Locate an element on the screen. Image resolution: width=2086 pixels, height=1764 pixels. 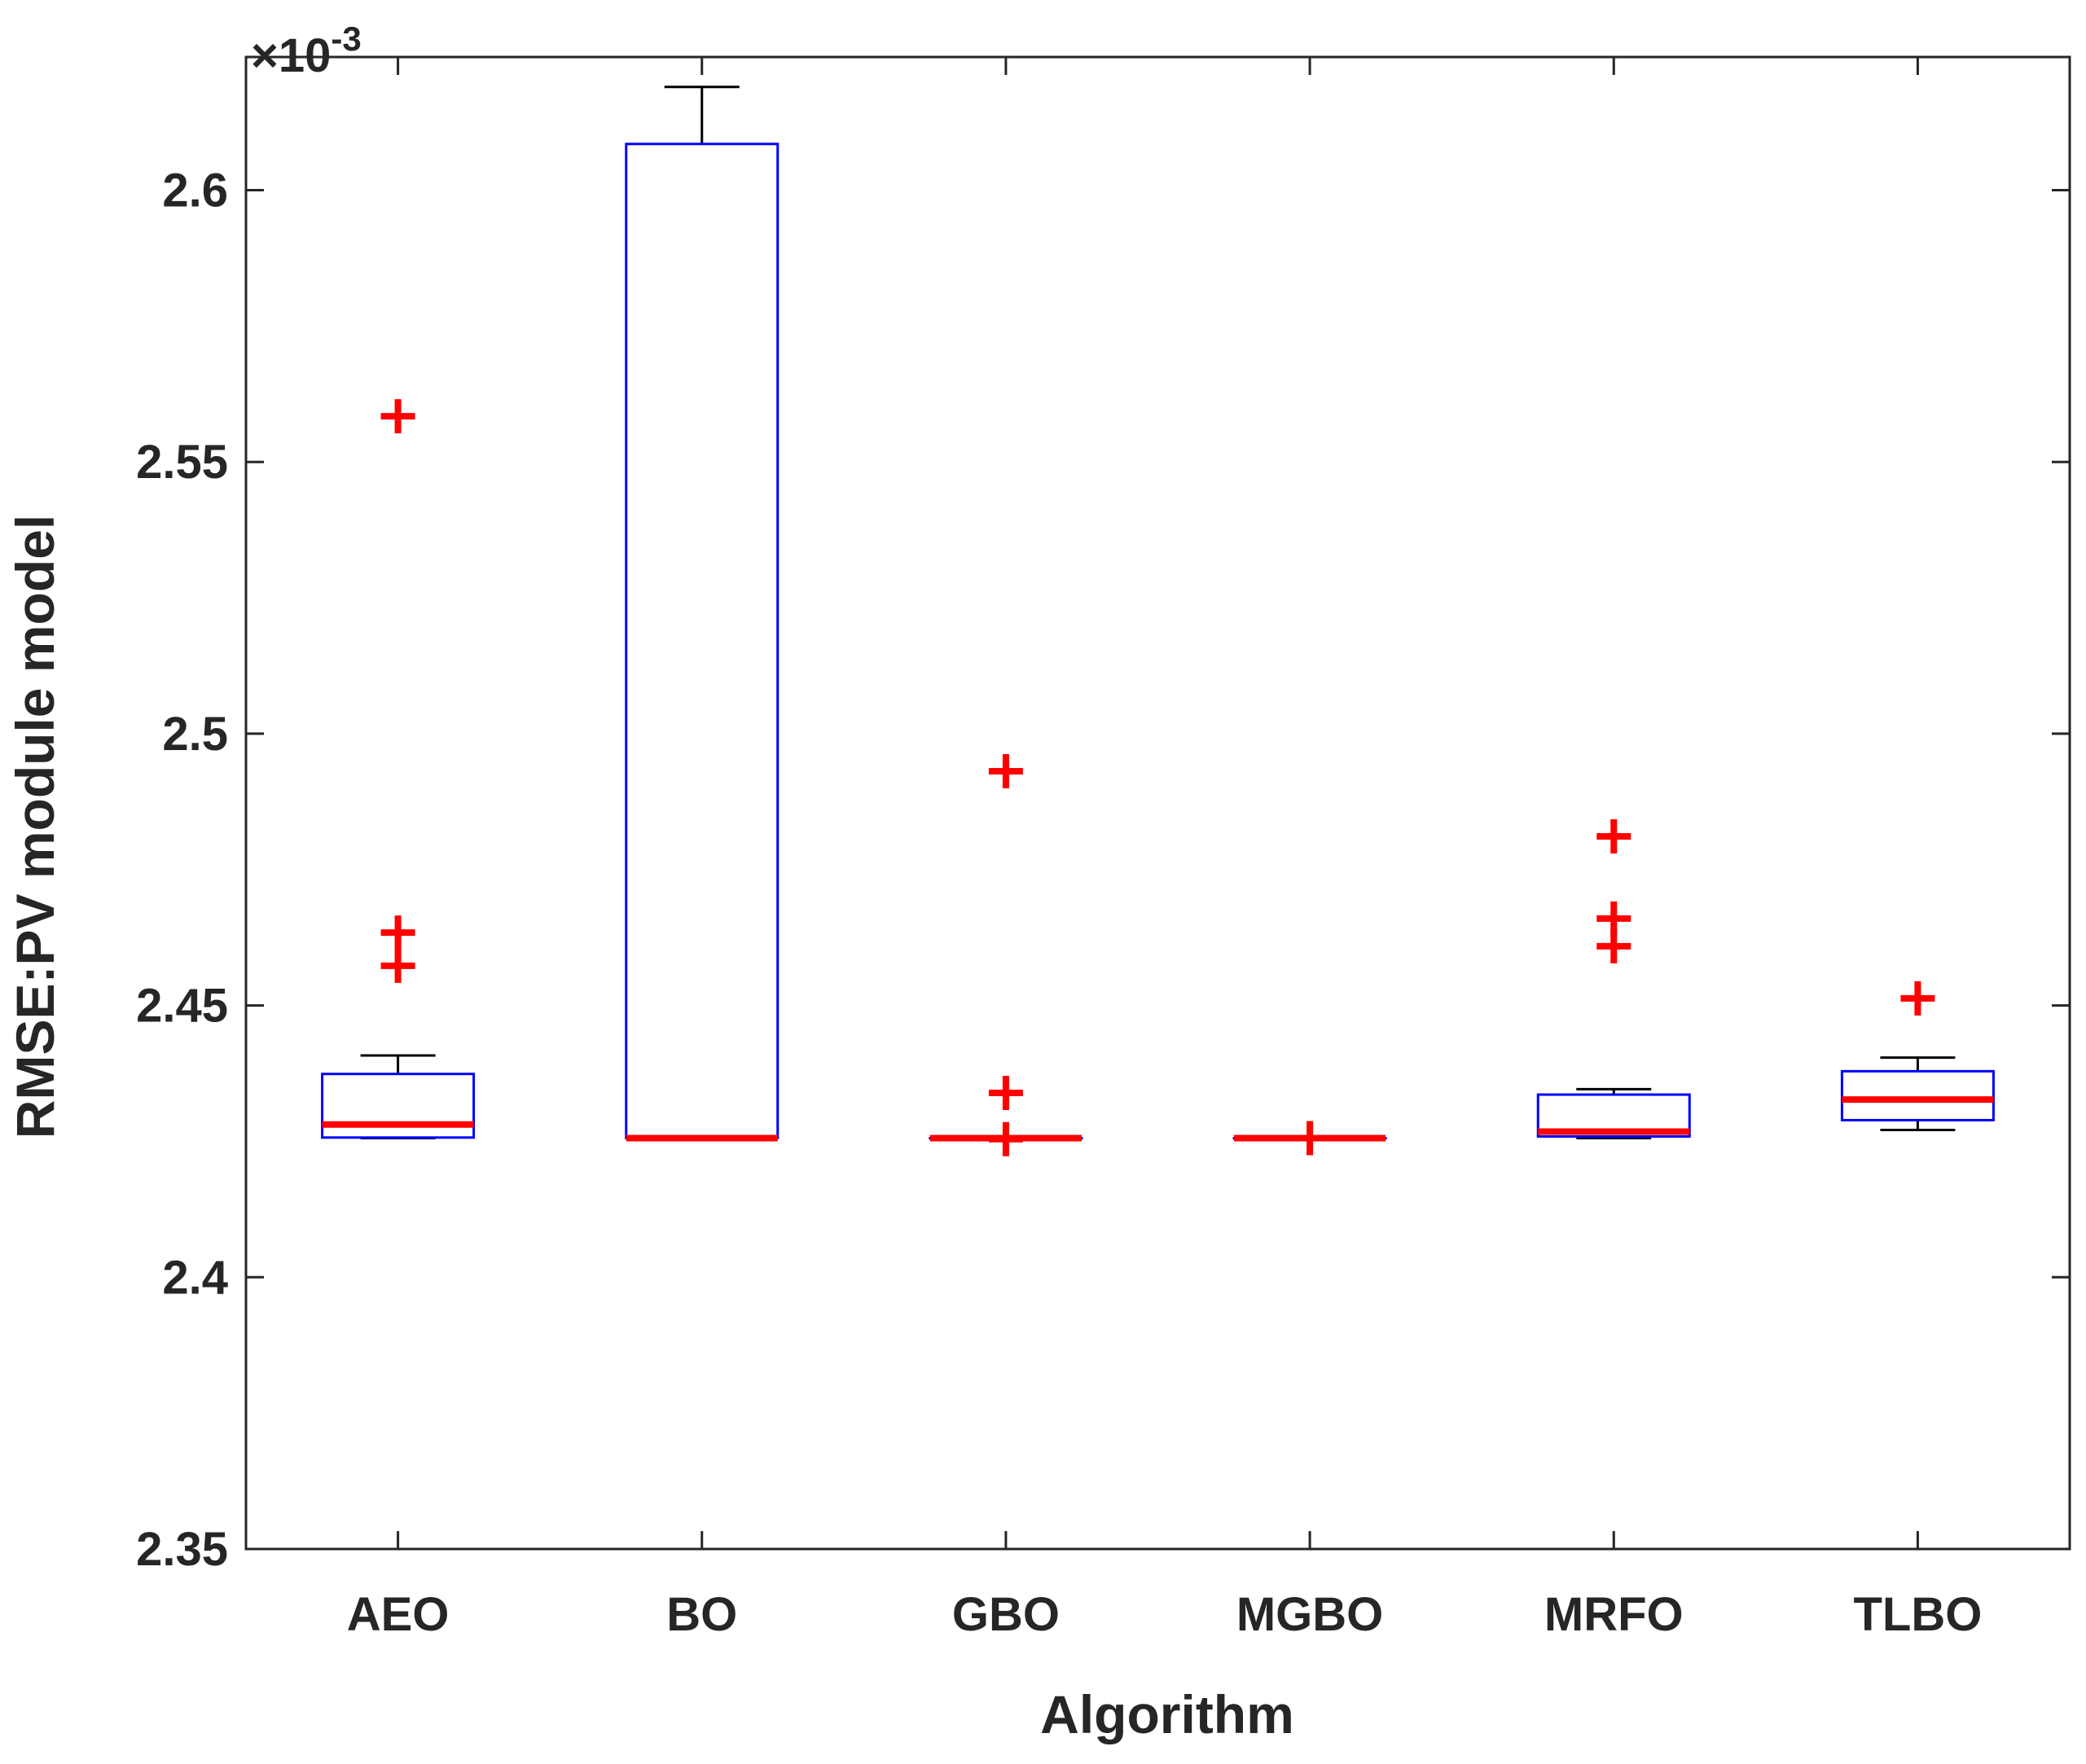
y-axis-label: RMSE:PV module model is located at coordinates (35, 827).